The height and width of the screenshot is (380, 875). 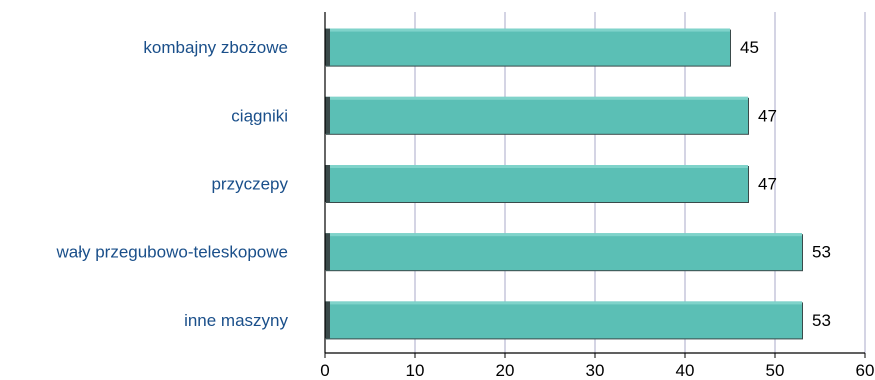 I want to click on category-label: ciągniki, so click(x=259, y=115).